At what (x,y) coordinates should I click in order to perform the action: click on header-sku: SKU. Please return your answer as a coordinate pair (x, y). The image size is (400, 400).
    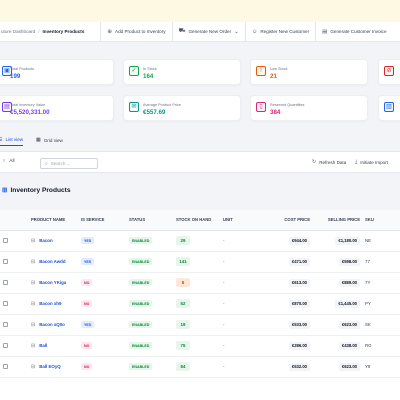
    Looking at the image, I should click on (381, 220).